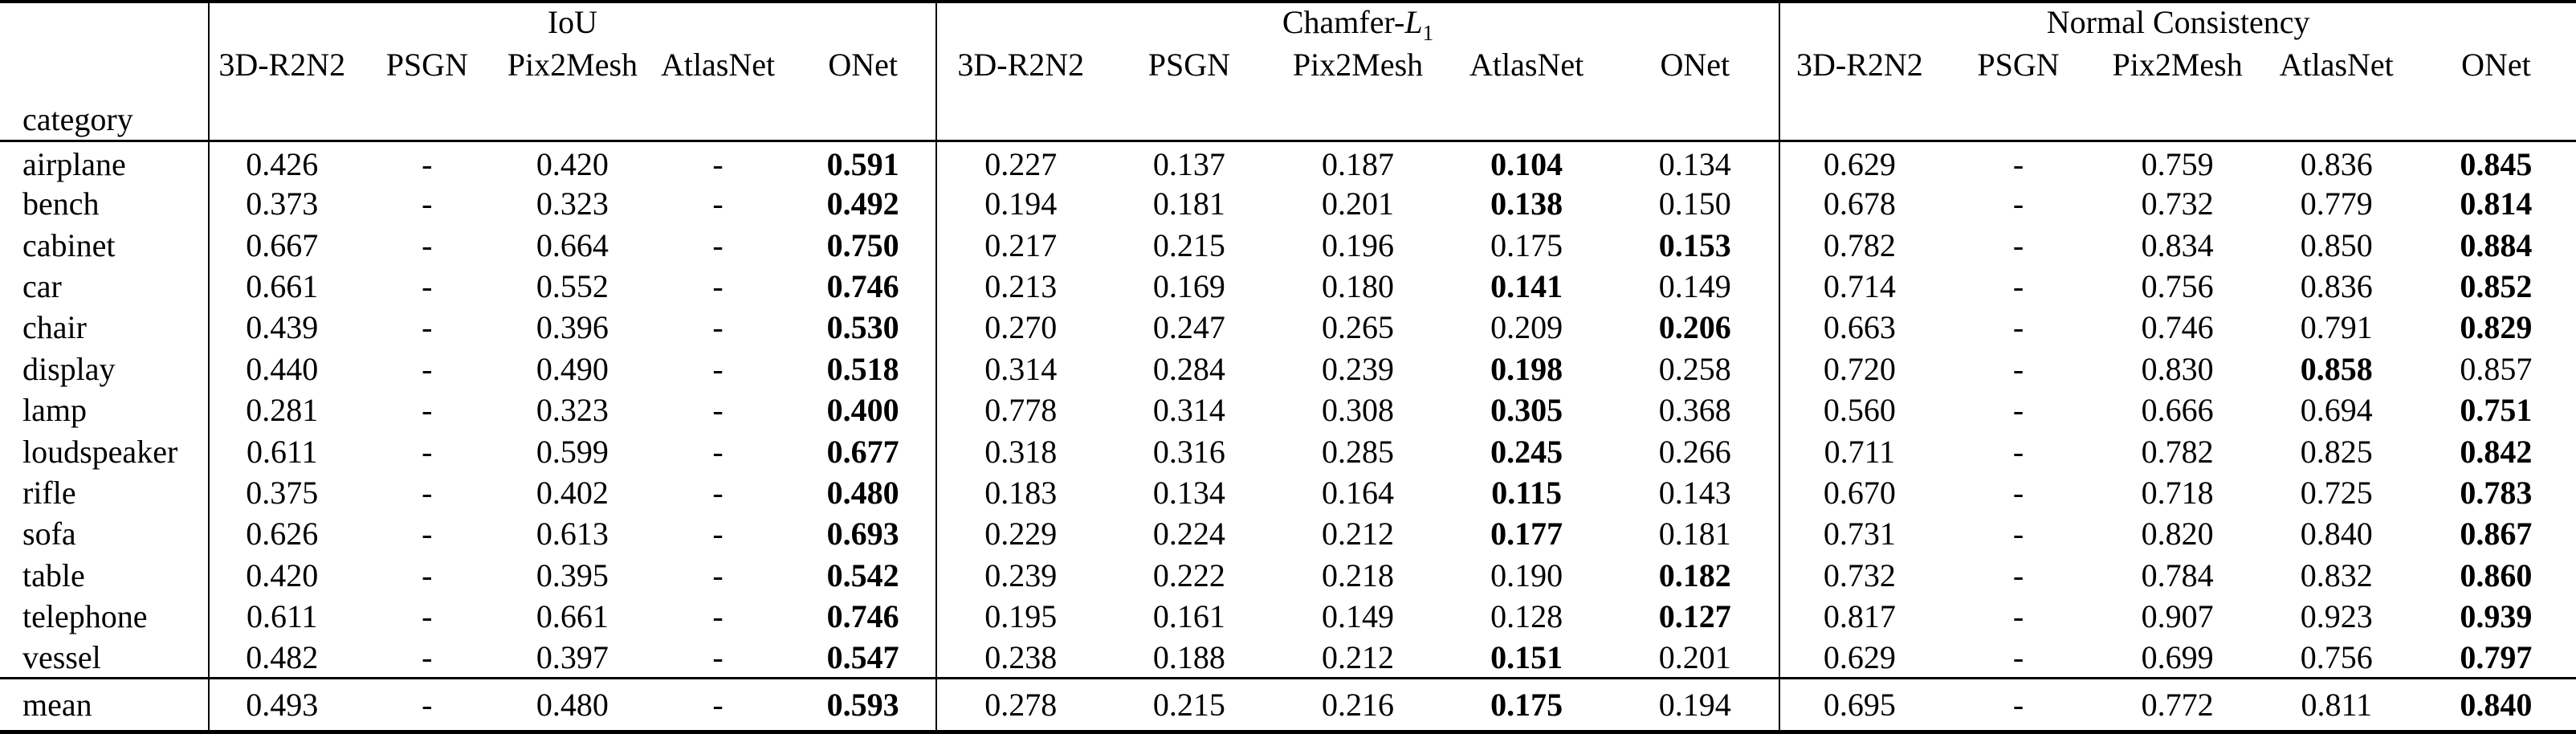 The width and height of the screenshot is (2576, 734). Describe the element at coordinates (2496, 451) in the screenshot. I see `value-cell: 0.842` at that location.